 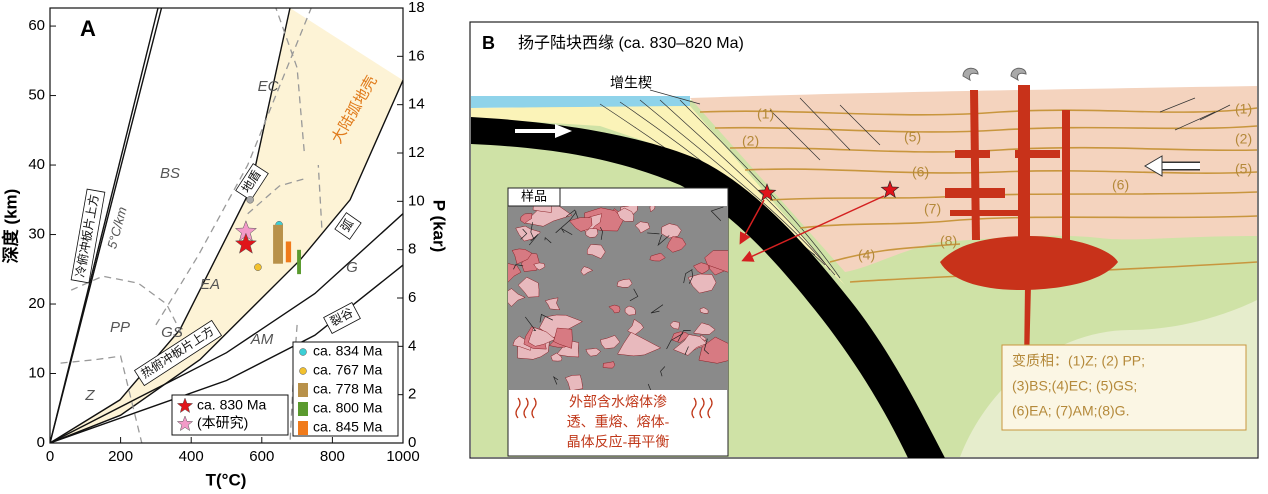 What do you see at coordinates (412, 249) in the screenshot?
I see `y2-tick-label: 8` at bounding box center [412, 249].